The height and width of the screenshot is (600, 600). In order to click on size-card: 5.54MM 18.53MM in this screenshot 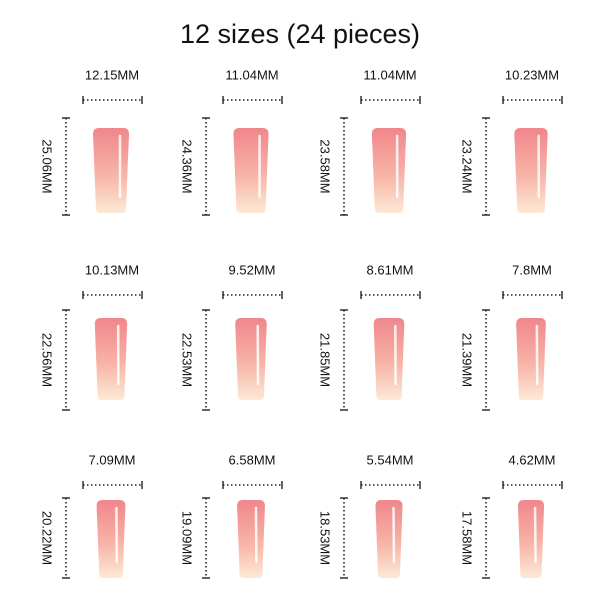, I will do `click(369, 515)`.